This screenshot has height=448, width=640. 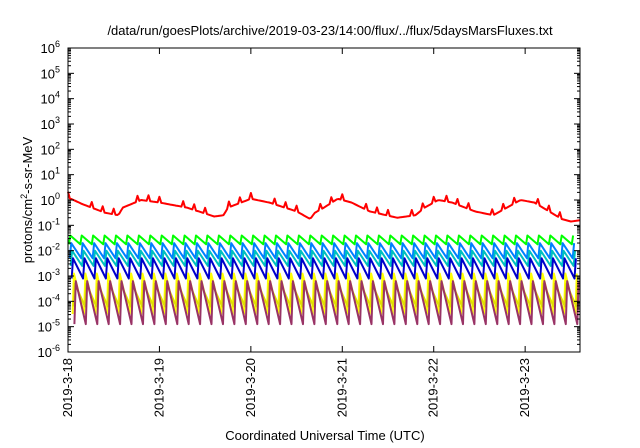 I want to click on y-tick-label: 10⁵, so click(x=50, y=72).